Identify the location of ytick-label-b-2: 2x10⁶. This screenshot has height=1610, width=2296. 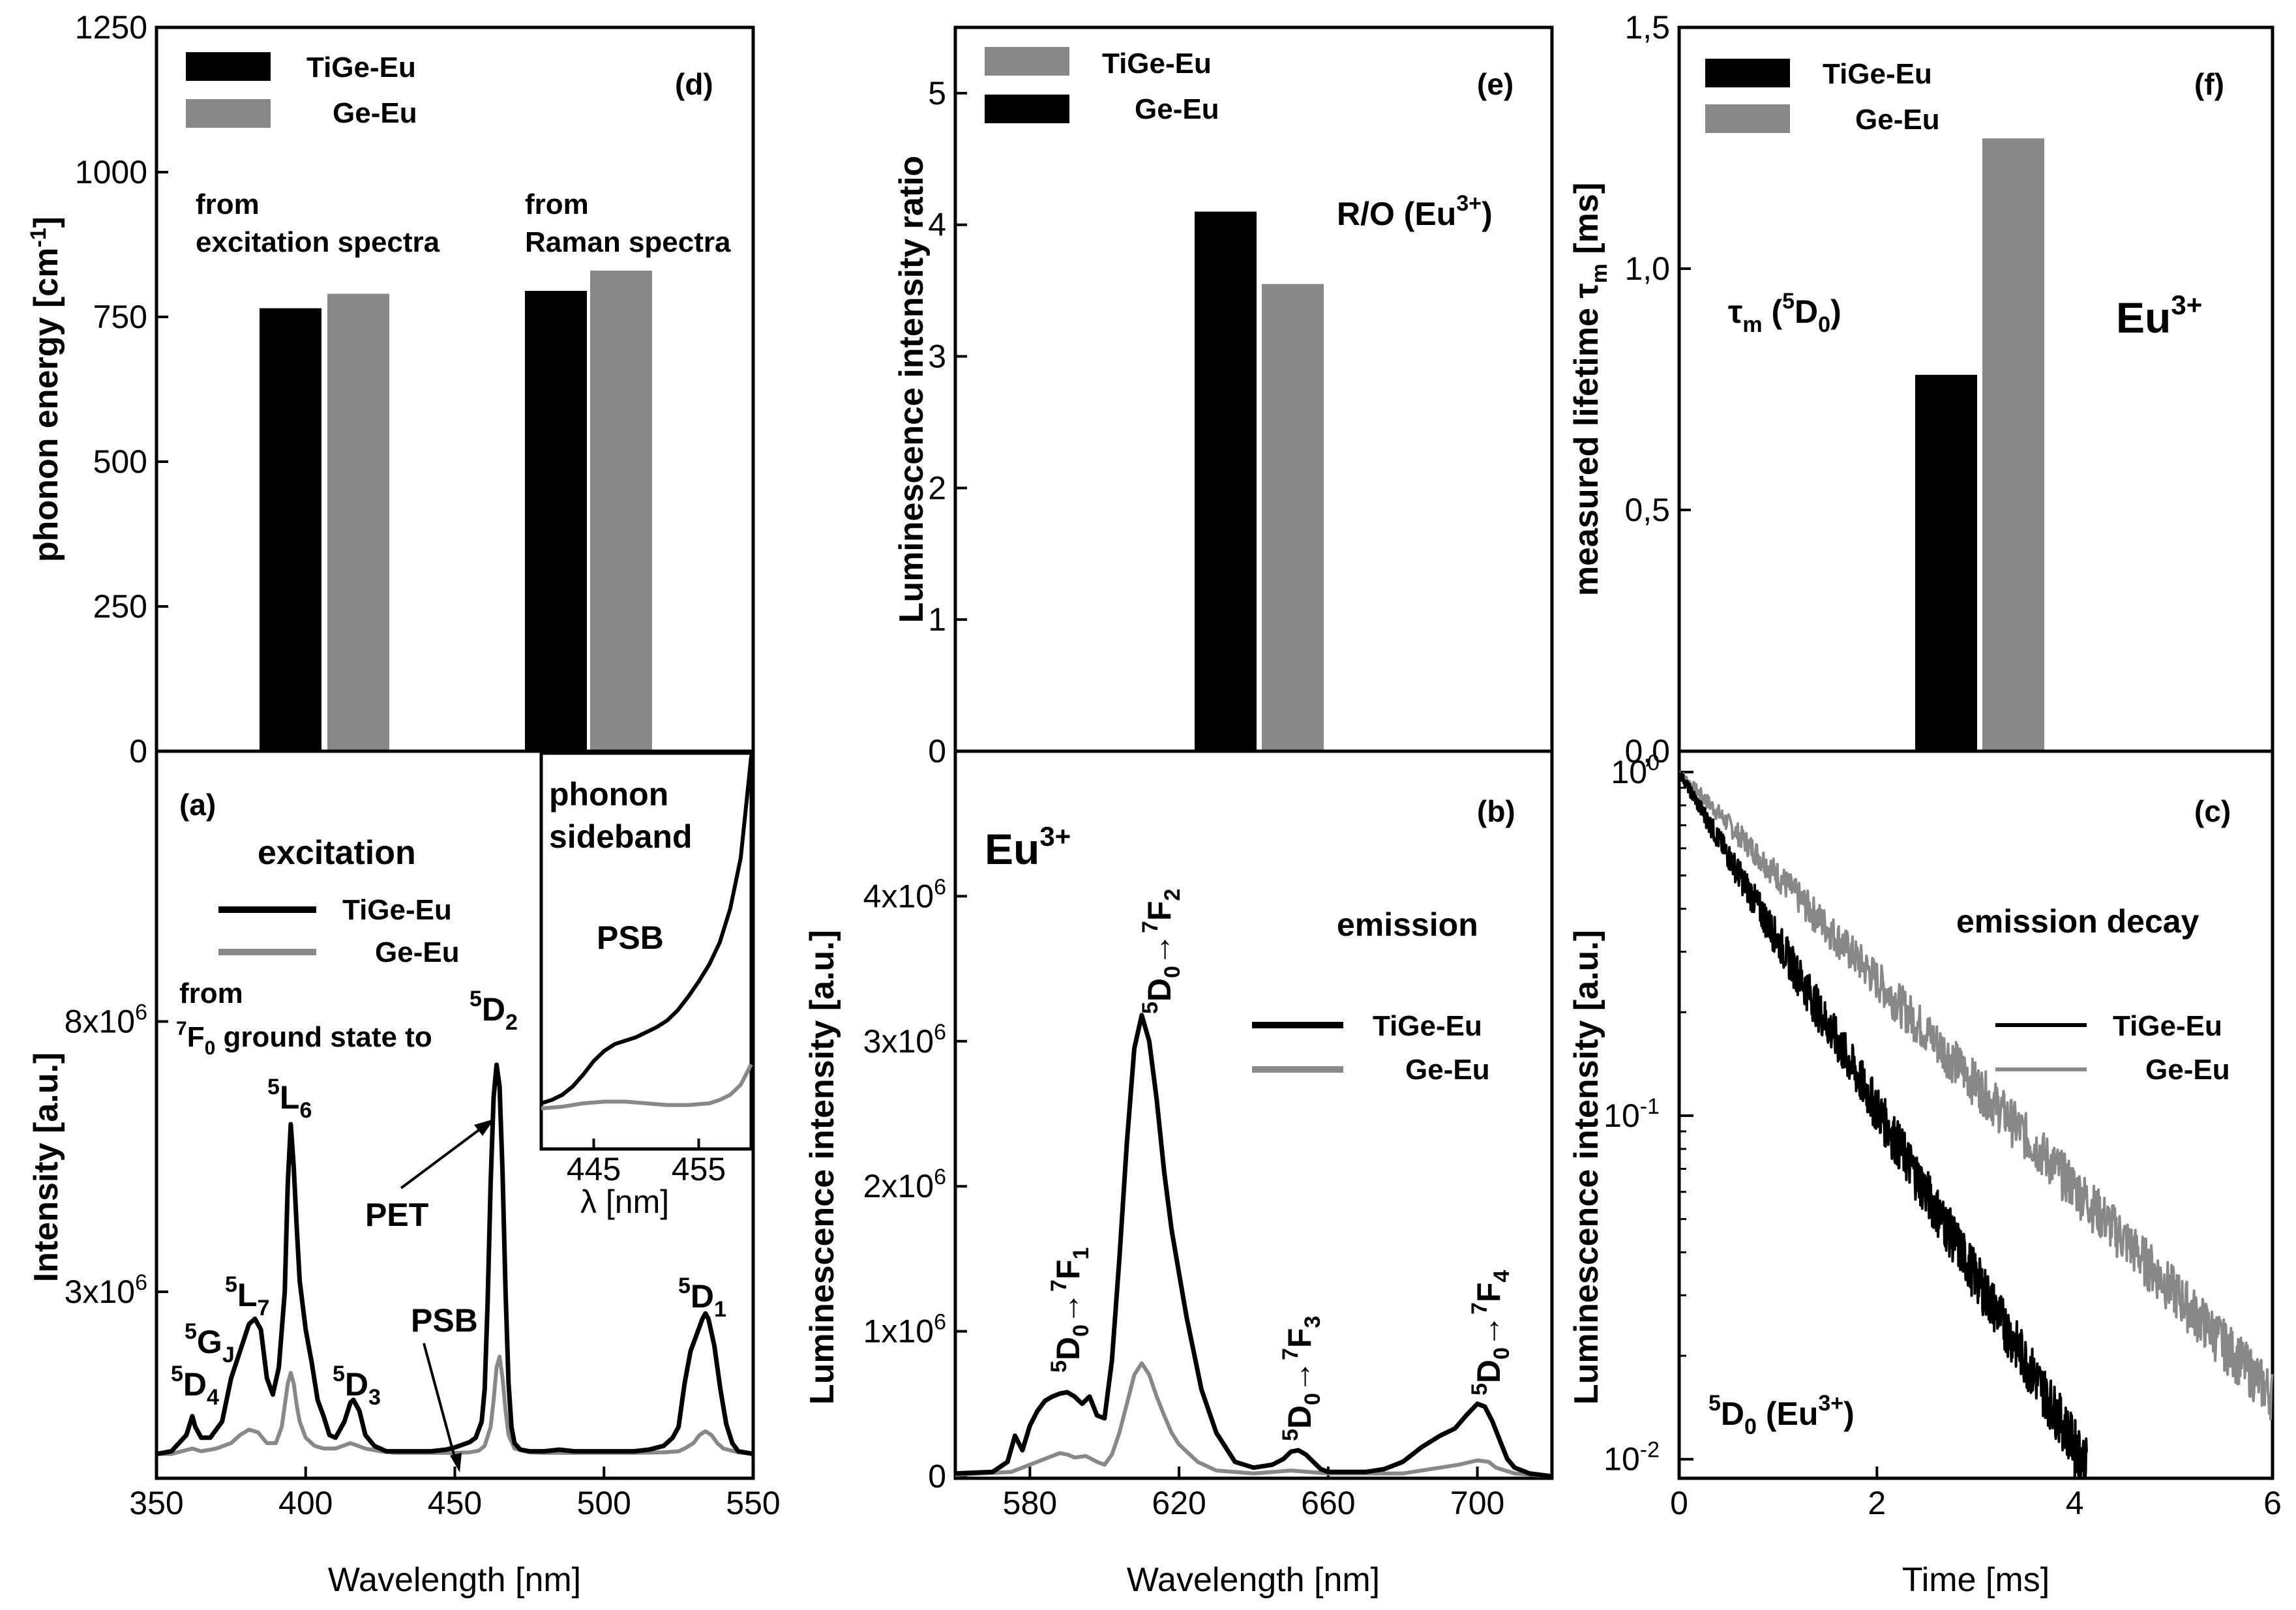
(904, 1184).